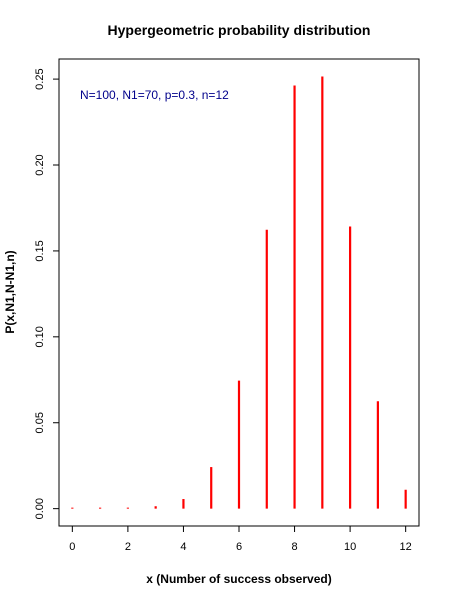 The height and width of the screenshot is (600, 450). I want to click on y-tick-label: 0.20, so click(40, 164).